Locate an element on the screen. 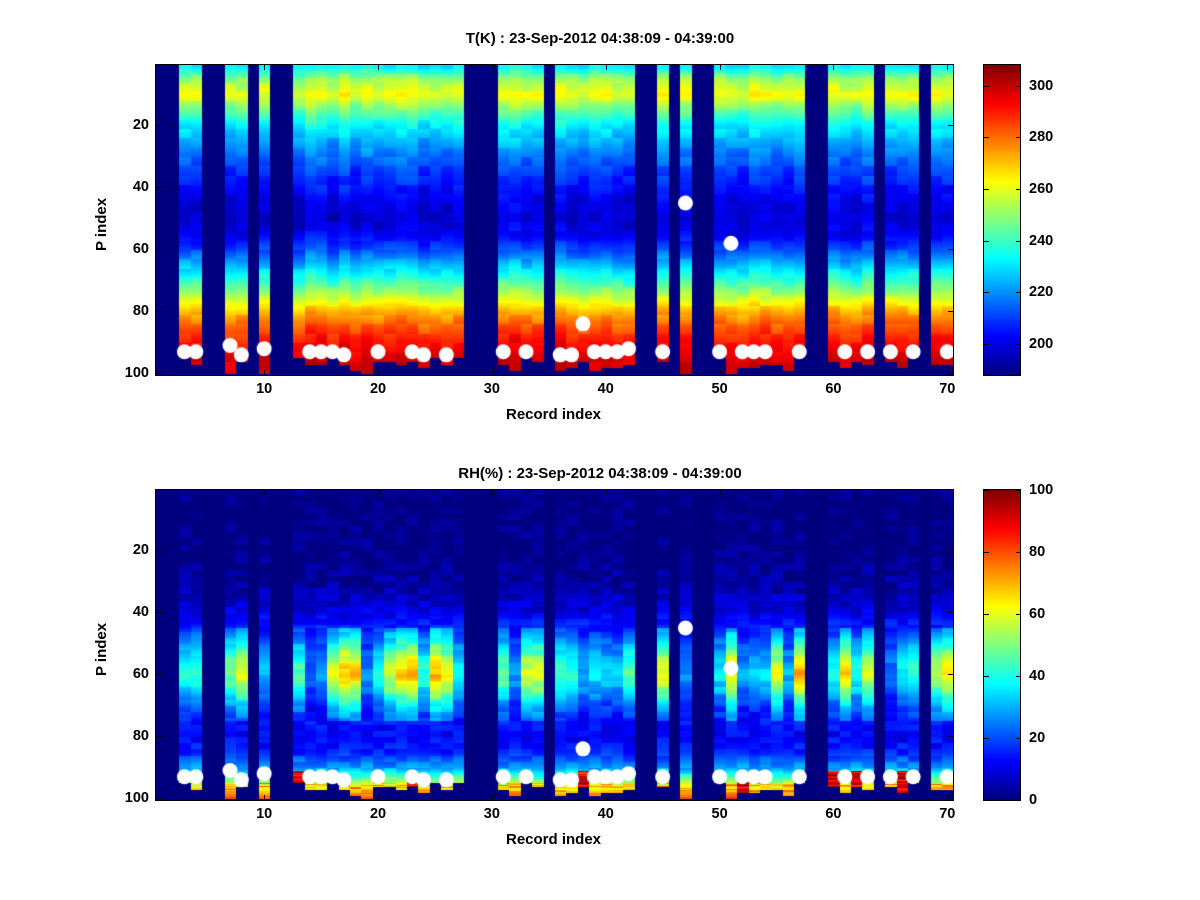  xaxis-tick-label: 70 is located at coordinates (947, 389).